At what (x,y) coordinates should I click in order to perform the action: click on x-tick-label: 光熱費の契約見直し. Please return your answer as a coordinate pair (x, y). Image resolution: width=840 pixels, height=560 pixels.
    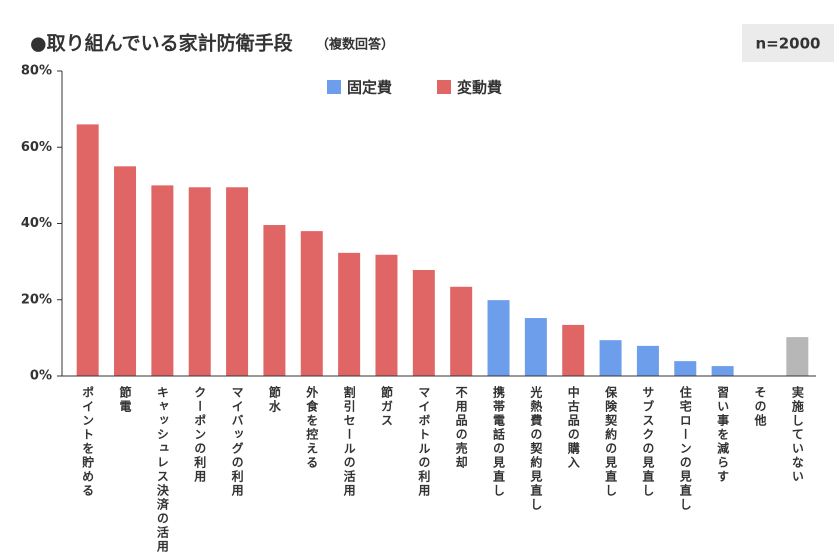
    Looking at the image, I should click on (536, 448).